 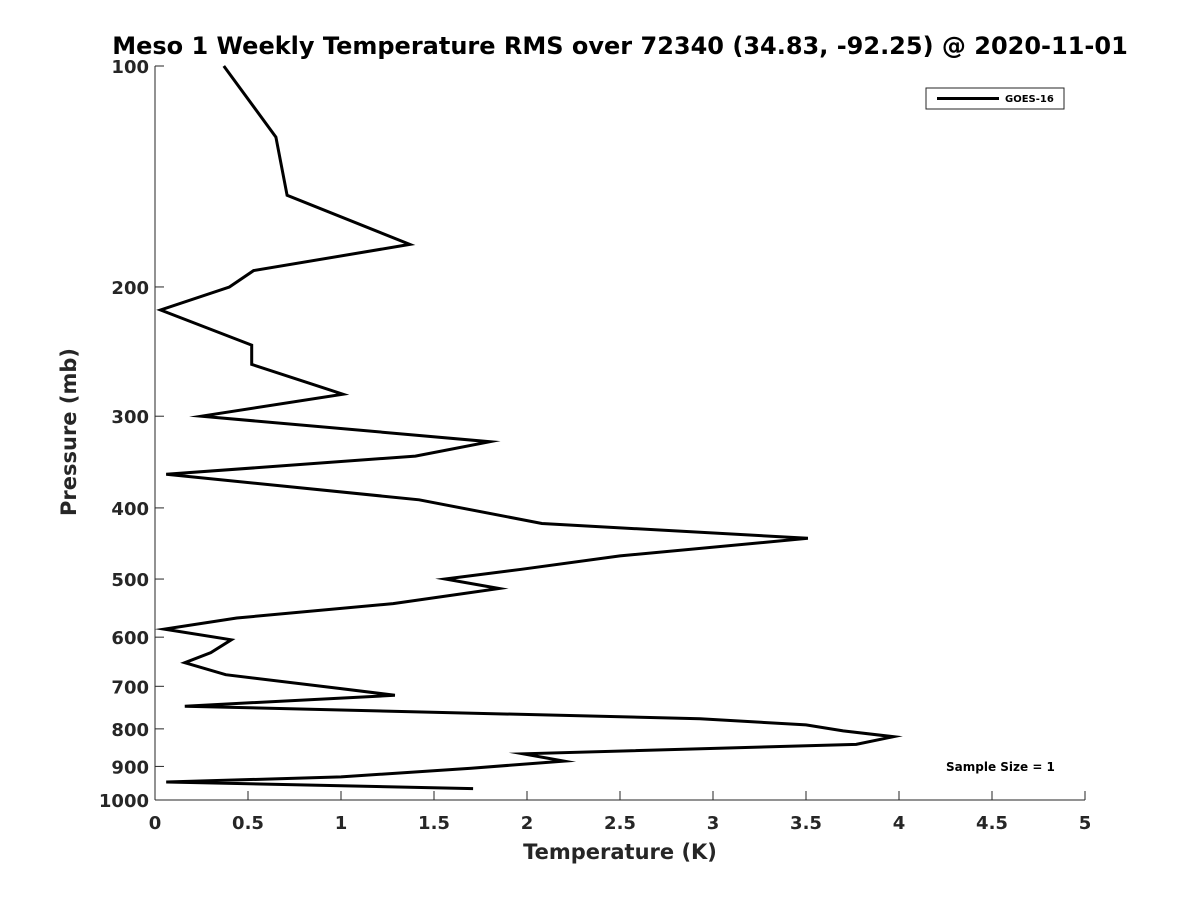 What do you see at coordinates (124, 801) in the screenshot?
I see `y-tick-label: 1000` at bounding box center [124, 801].